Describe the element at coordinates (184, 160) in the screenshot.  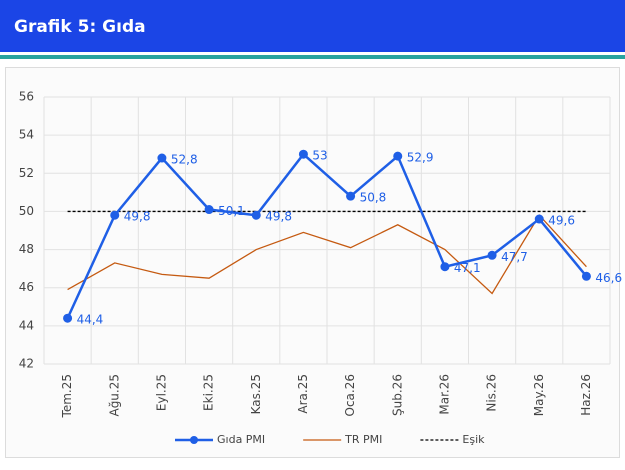
I see `data-label: 52,8` at that location.